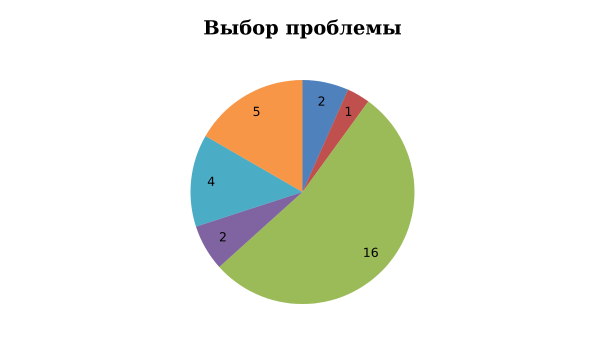 The height and width of the screenshot is (340, 605). I want to click on chart-title: Выбор проблемы, so click(302, 28).